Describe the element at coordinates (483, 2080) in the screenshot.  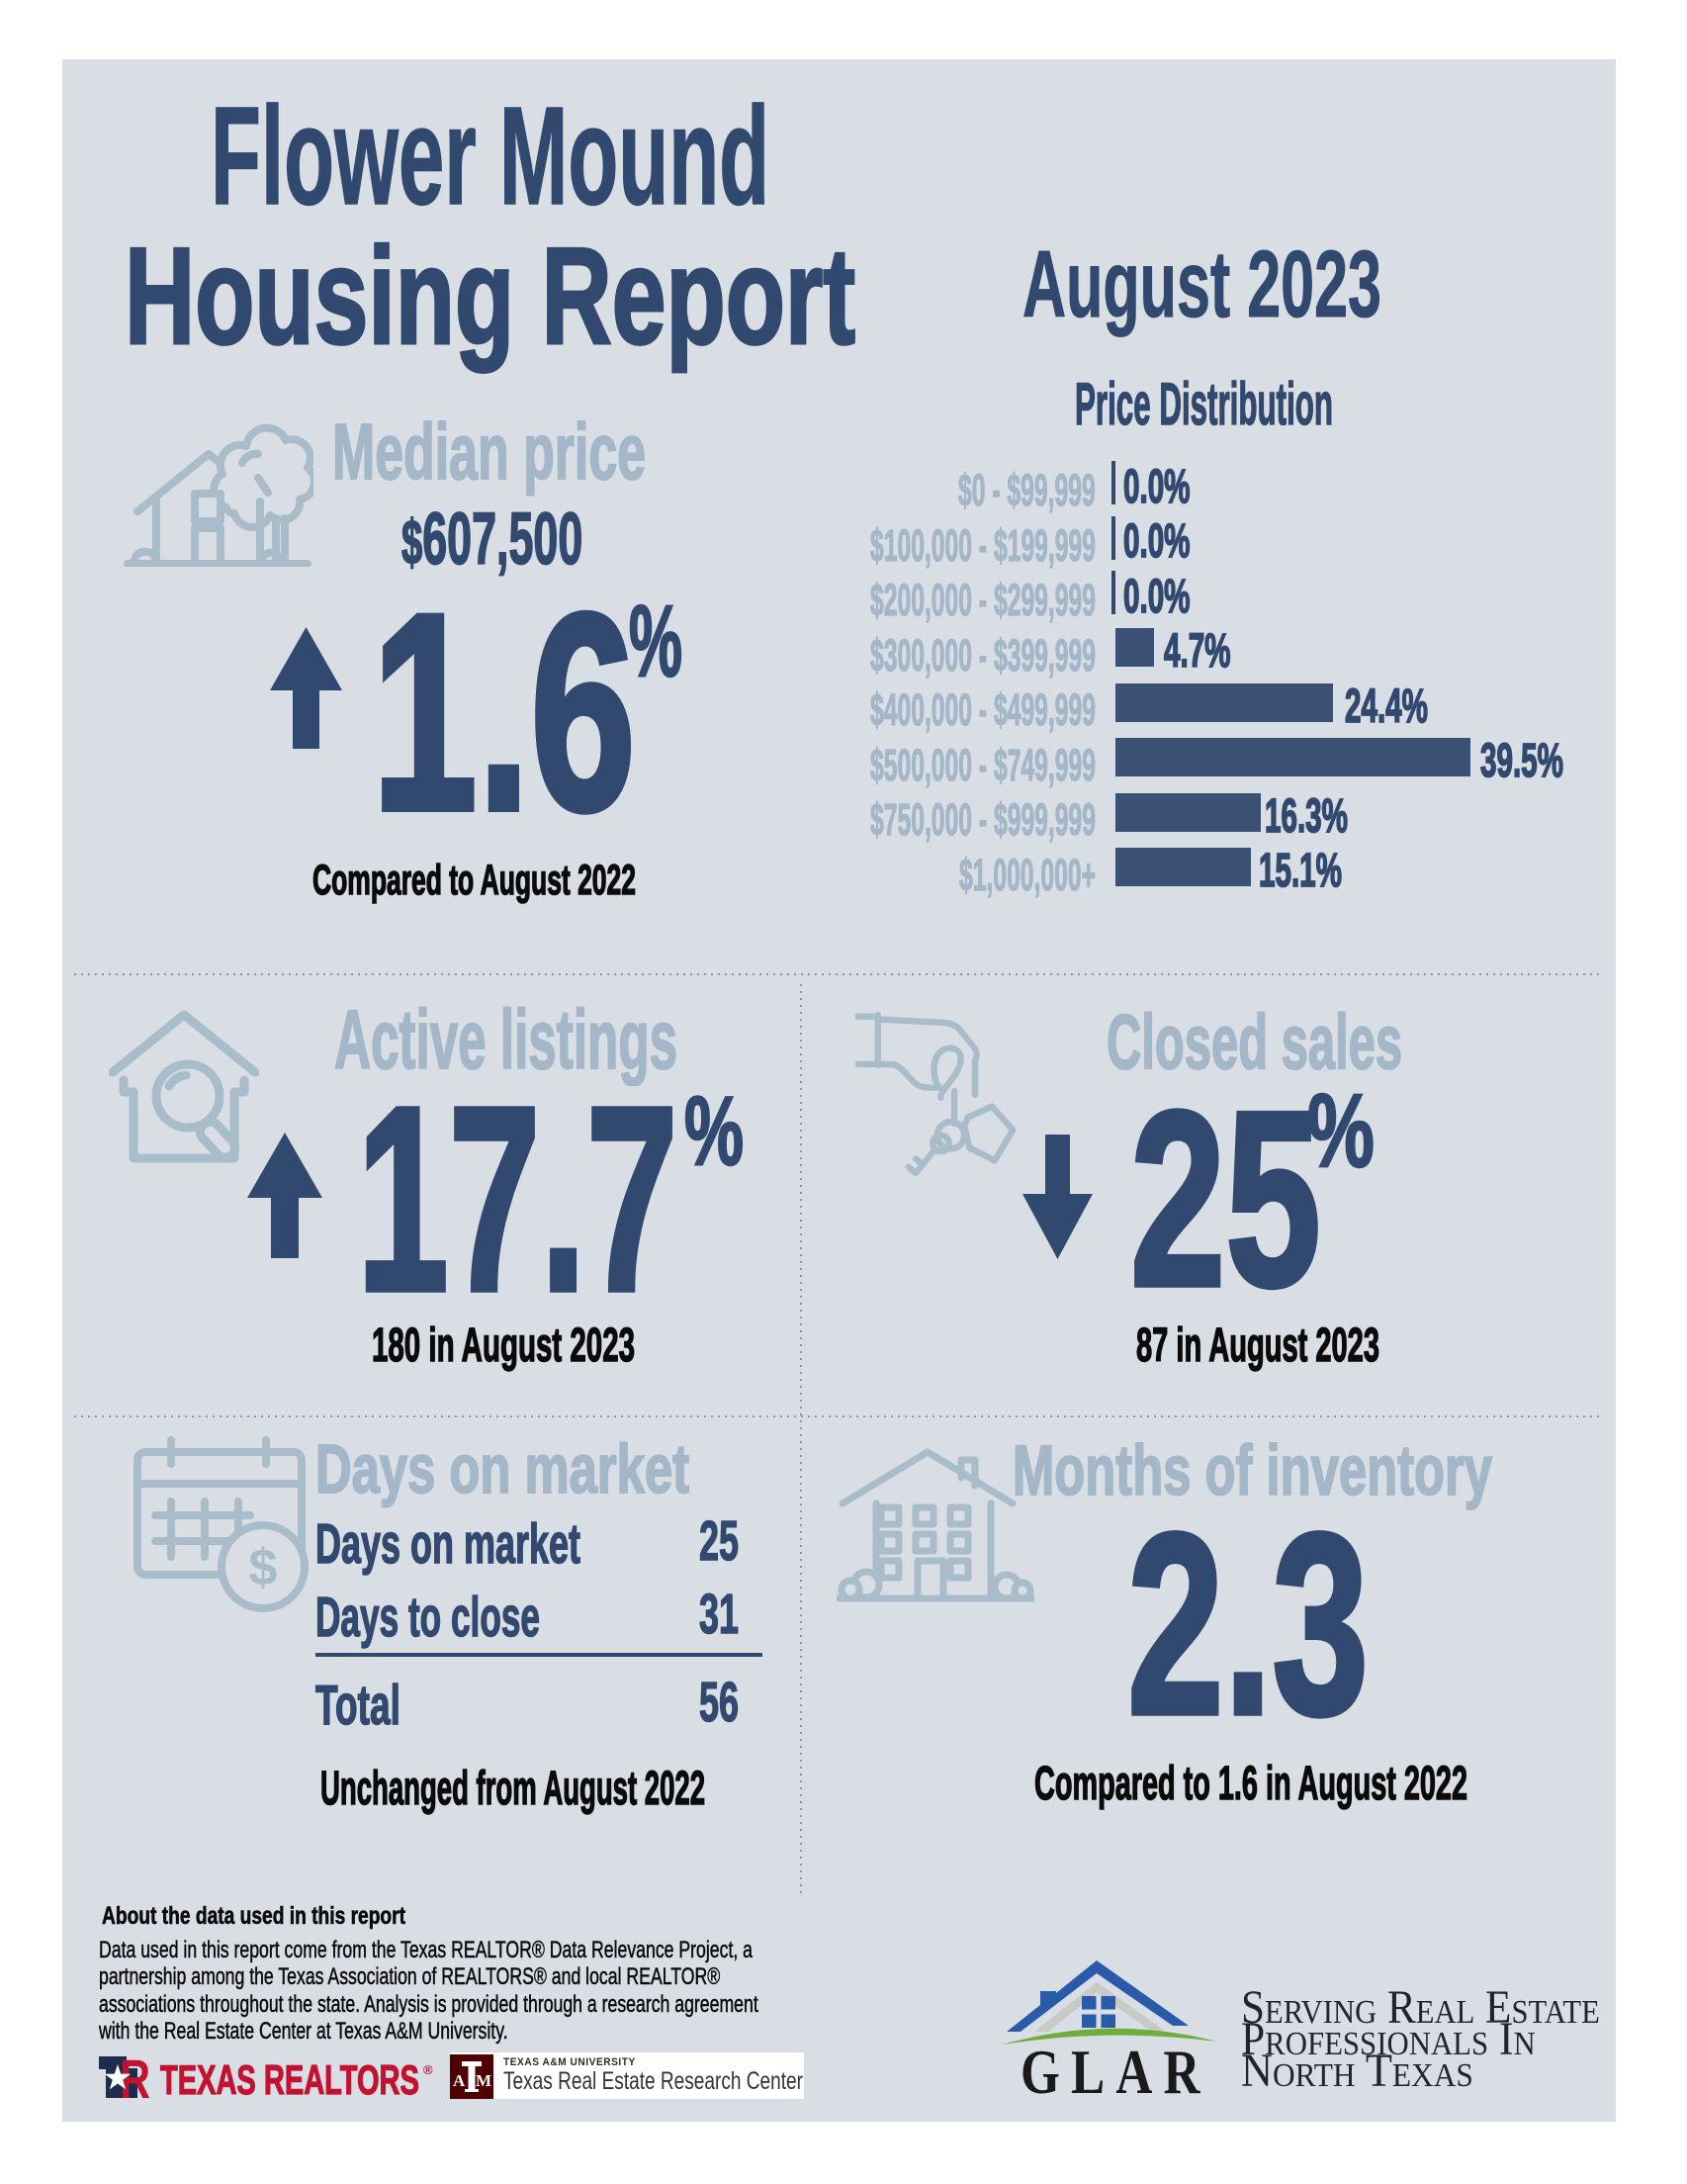
I see `svg-text: M` at that location.